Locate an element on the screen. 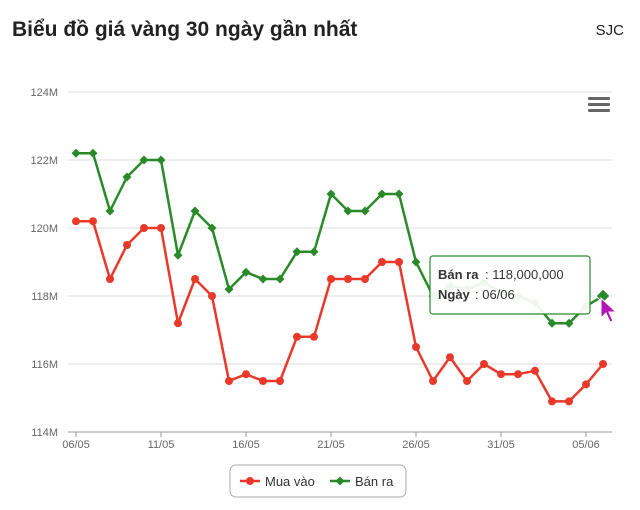 This screenshot has width=640, height=510. x-tick-label: 16/05 is located at coordinates (246, 445).